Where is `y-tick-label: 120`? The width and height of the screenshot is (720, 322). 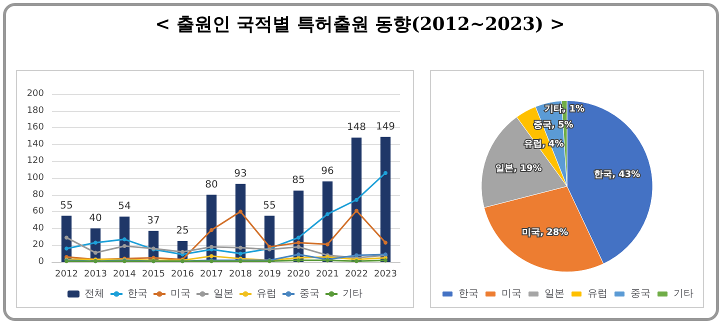 y-tick-label: 120 is located at coordinates (35, 161).